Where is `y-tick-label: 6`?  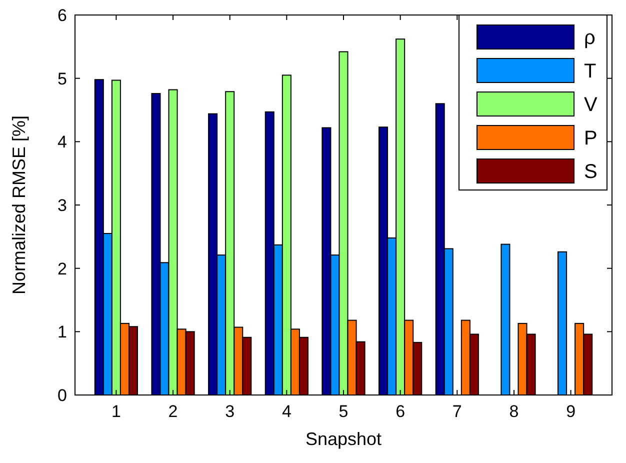 y-tick-label: 6 is located at coordinates (62, 15).